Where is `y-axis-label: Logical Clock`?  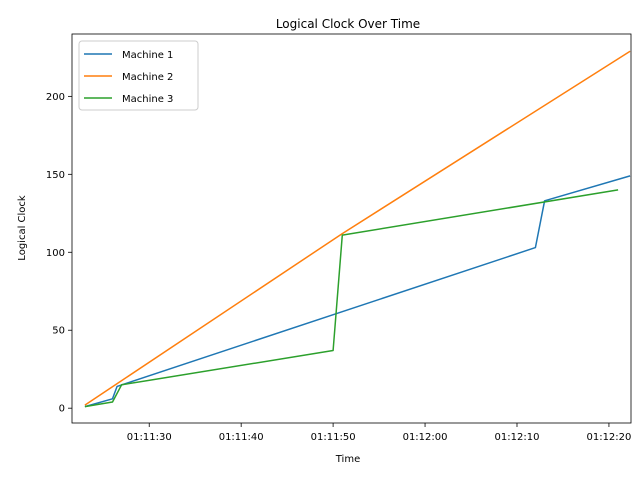 y-axis-label: Logical Clock is located at coordinates (22, 228).